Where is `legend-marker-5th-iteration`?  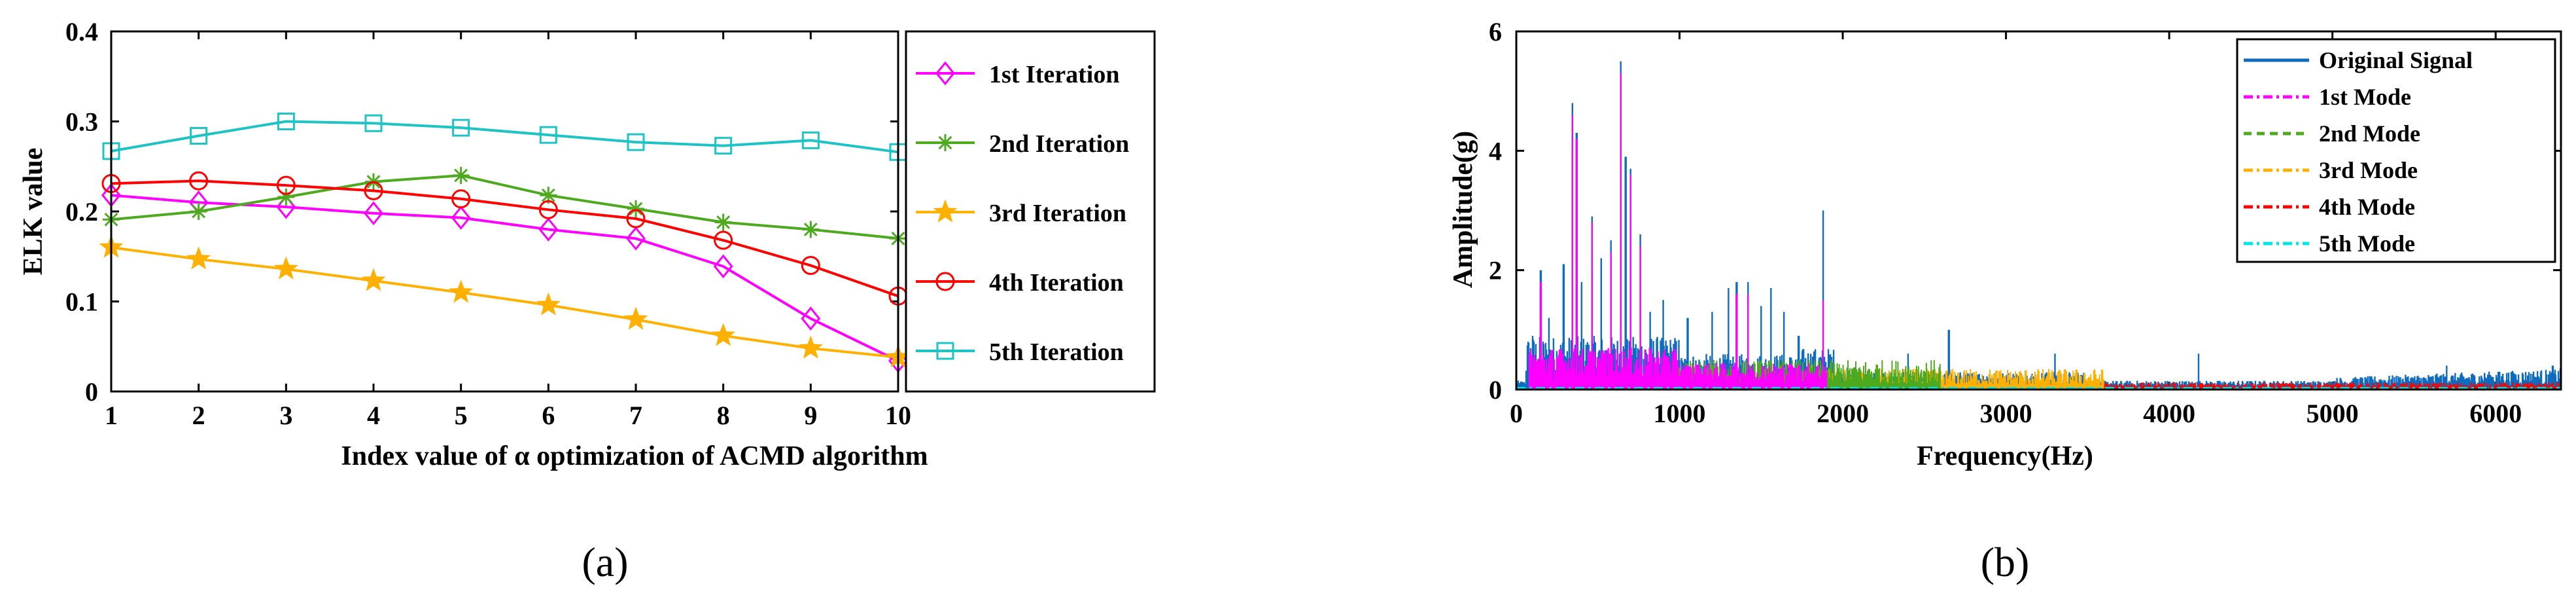 legend-marker-5th-iteration is located at coordinates (945, 351).